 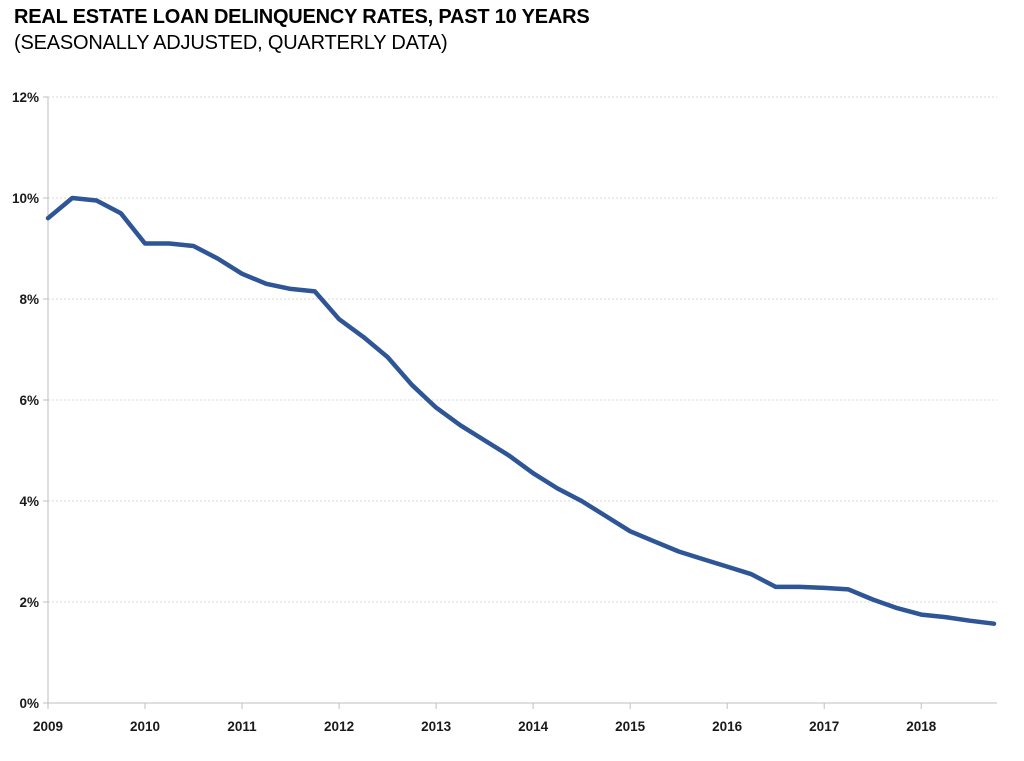 I want to click on y-tick-label: 4%, so click(x=29, y=501).